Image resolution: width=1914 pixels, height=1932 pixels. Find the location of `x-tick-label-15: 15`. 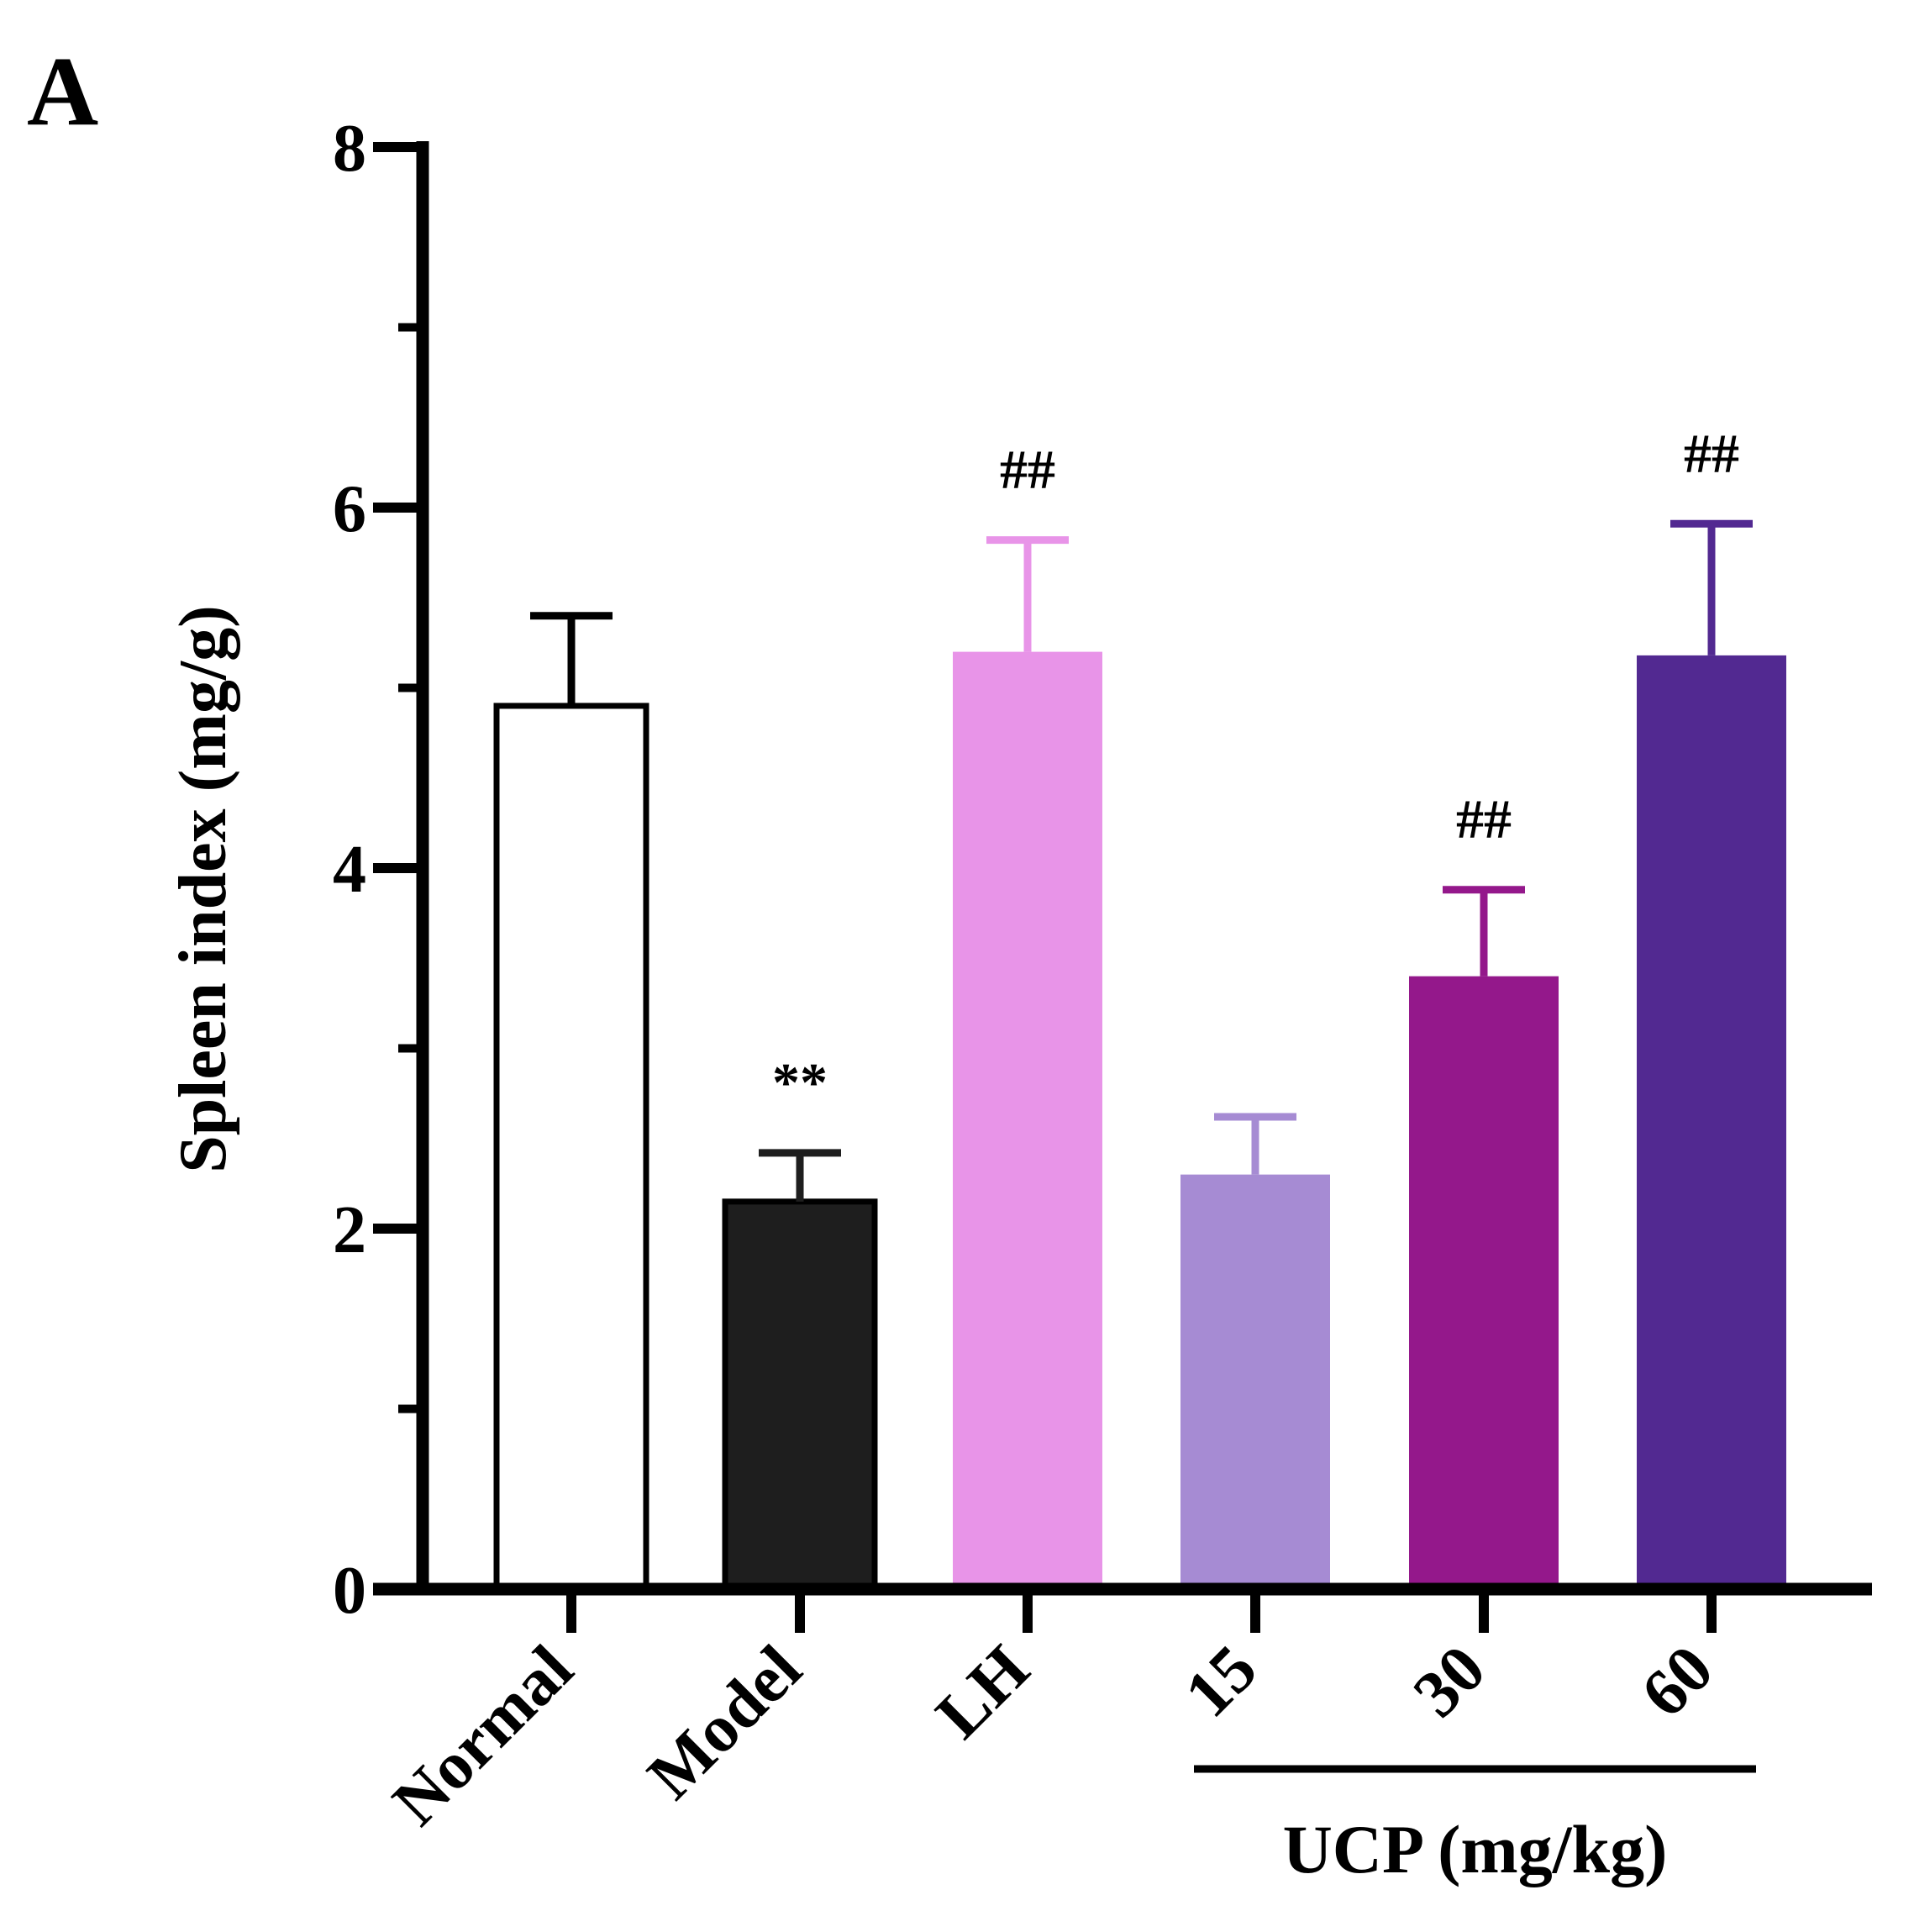

x-tick-label-15: 15 is located at coordinates (1221, 1682).